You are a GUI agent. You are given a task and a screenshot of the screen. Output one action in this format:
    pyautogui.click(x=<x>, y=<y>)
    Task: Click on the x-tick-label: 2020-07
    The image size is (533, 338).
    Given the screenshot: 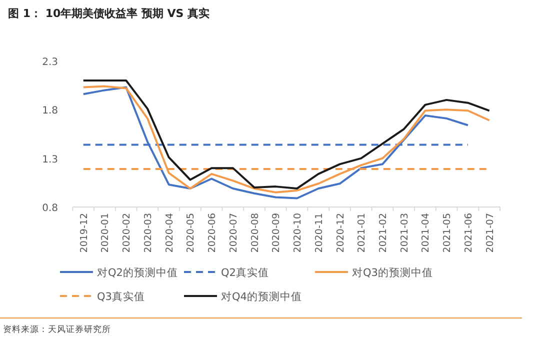 What is the action you would take?
    pyautogui.click(x=234, y=233)
    